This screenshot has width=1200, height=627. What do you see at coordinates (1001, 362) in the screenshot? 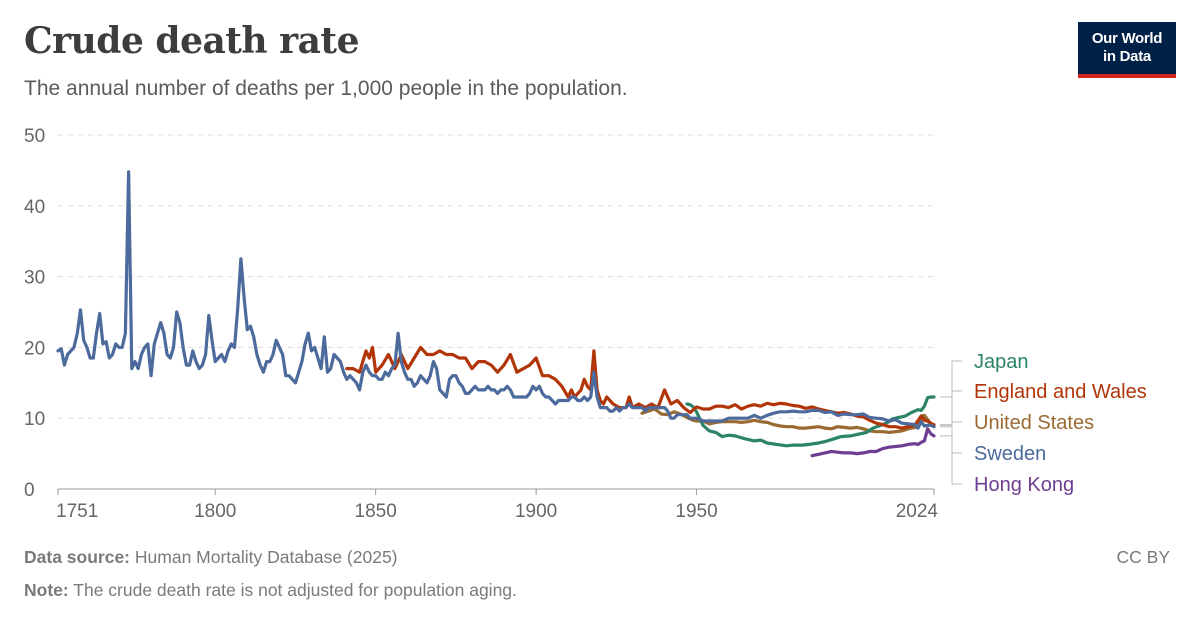
I see `legend-label-japan: Japan` at bounding box center [1001, 362].